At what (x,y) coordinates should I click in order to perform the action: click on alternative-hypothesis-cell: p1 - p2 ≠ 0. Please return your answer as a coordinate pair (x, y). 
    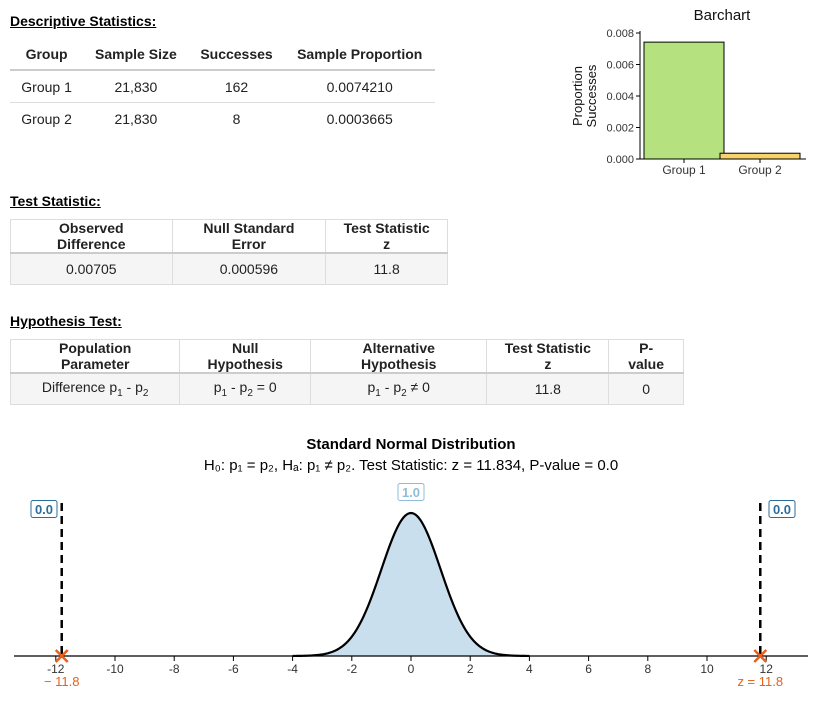
    Looking at the image, I should click on (399, 388).